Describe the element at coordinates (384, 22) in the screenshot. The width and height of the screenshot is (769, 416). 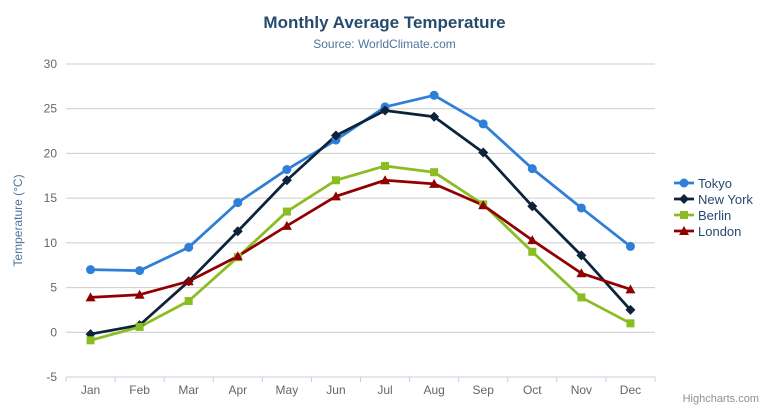
I see `chart-title: Monthly Average Temperature` at that location.